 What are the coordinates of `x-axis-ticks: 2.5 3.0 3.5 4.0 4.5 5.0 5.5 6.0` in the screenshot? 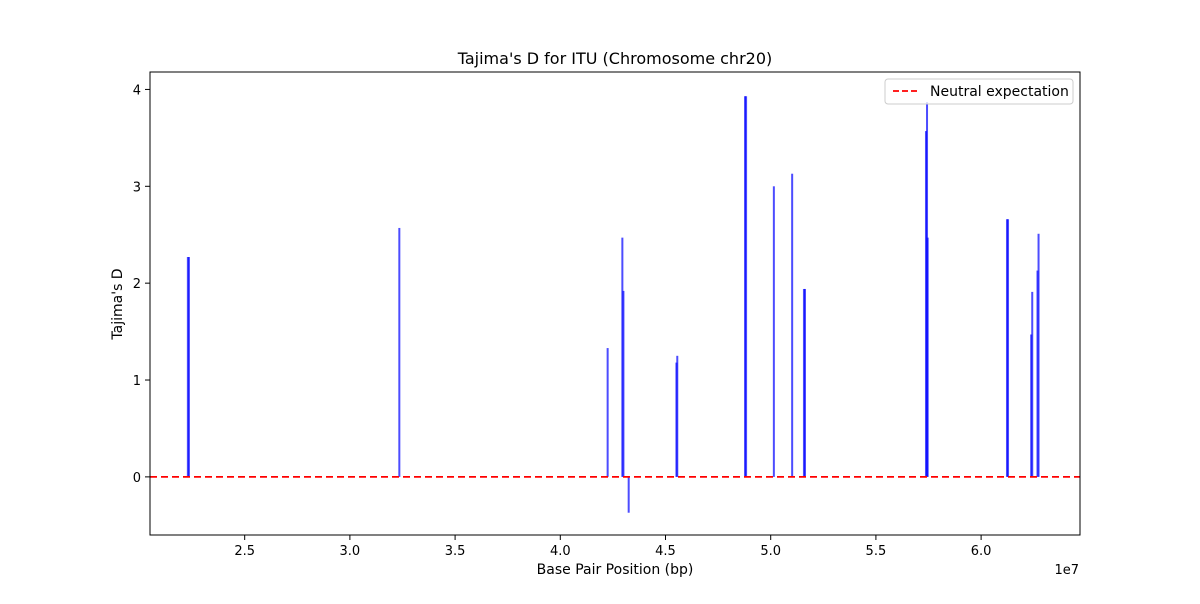 It's located at (612, 547).